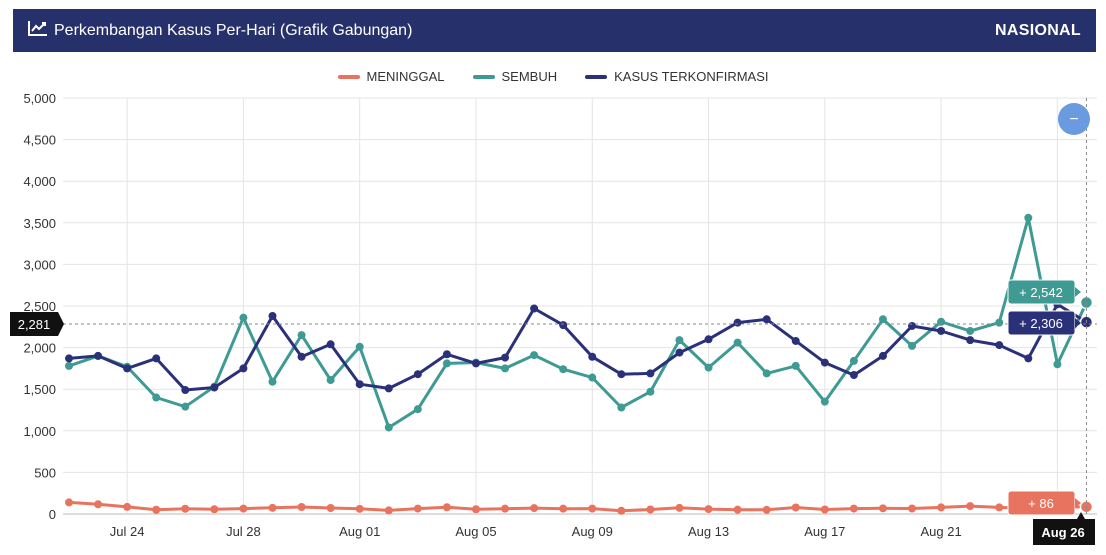 The width and height of the screenshot is (1106, 555). Describe the element at coordinates (514, 76) in the screenshot. I see `legend-item-sembuh: SEMBUH` at that location.